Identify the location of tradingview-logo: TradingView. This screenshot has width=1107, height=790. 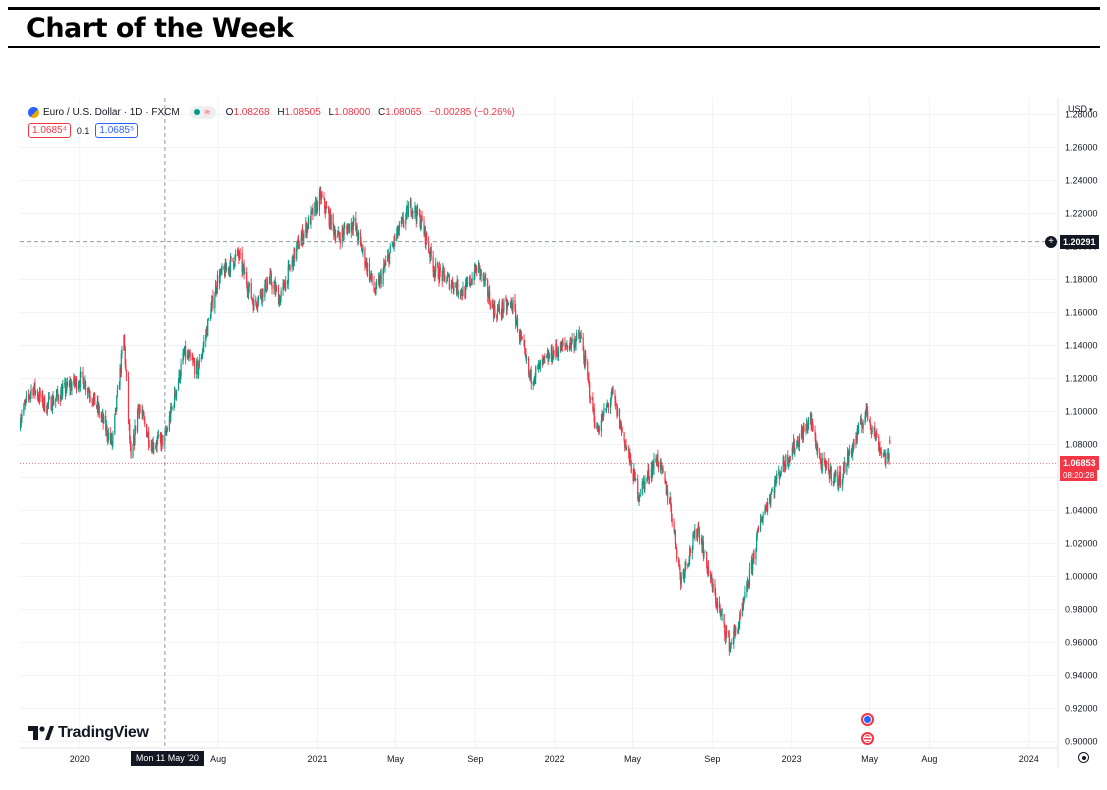
(88, 733).